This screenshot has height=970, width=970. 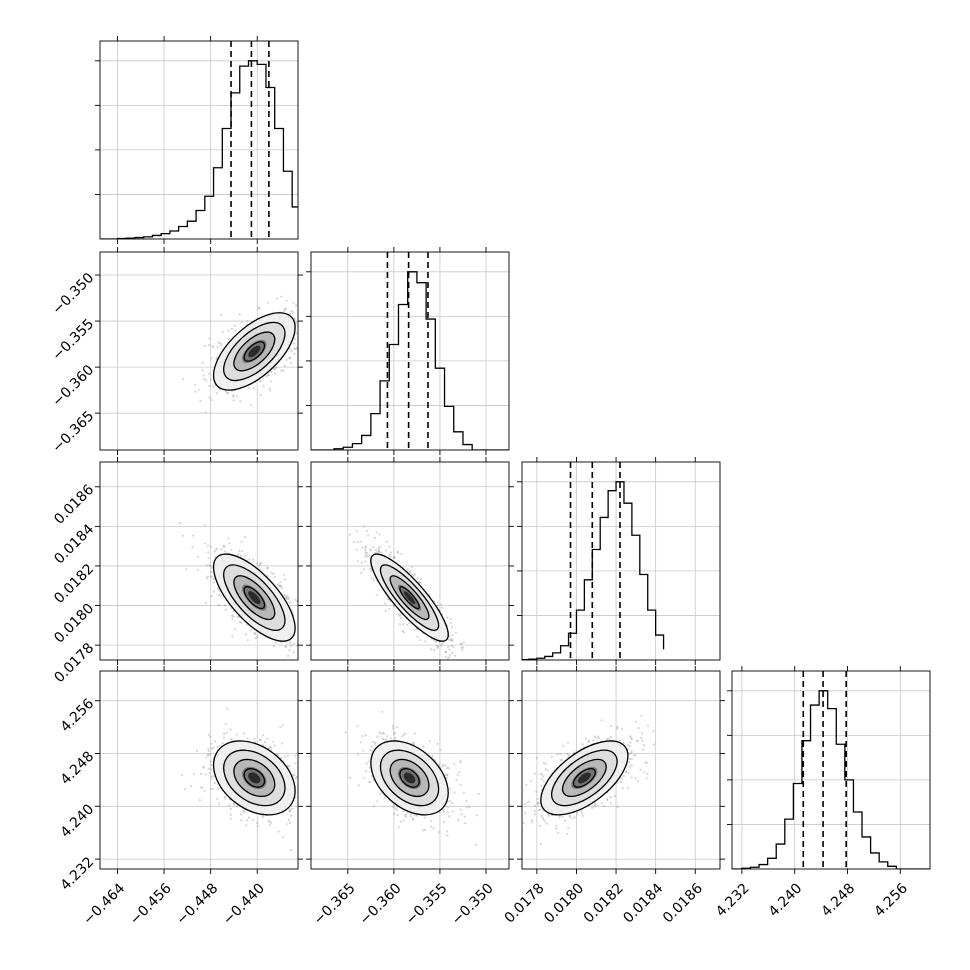 I want to click on y-tick-label: 4.232, so click(x=78, y=874).